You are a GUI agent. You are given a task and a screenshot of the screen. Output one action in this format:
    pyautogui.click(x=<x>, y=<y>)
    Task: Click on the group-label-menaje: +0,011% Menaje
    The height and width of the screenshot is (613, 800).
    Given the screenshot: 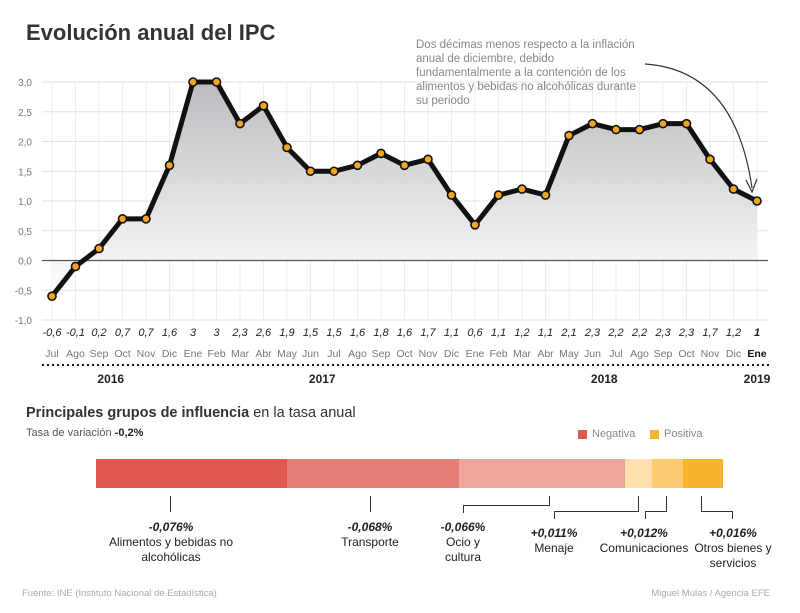 What is the action you would take?
    pyautogui.click(x=554, y=541)
    